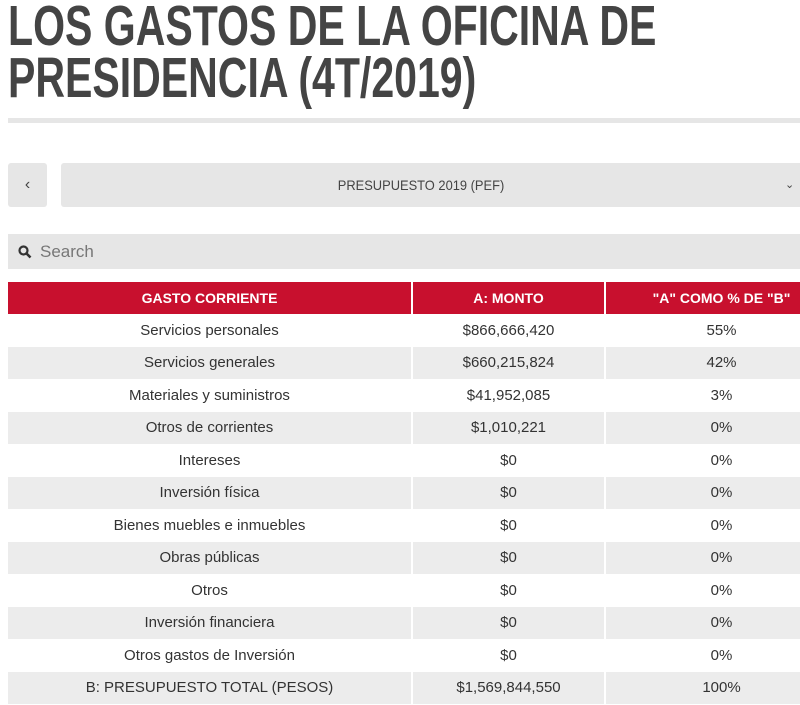  I want to click on cell-percent: 3%, so click(702, 395).